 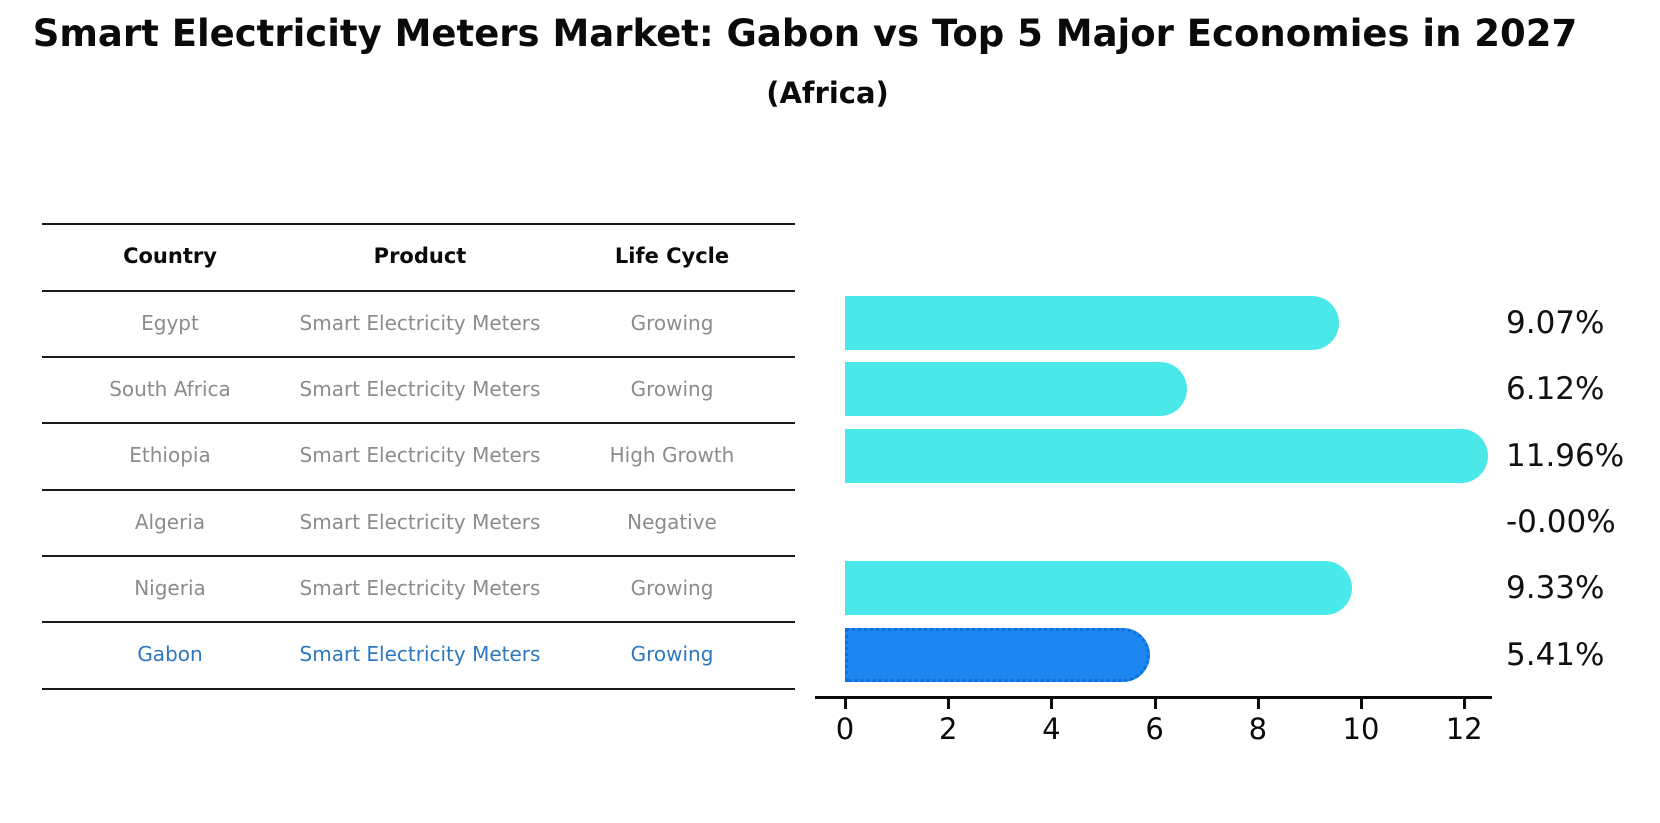 What do you see at coordinates (1555, 588) in the screenshot?
I see `bar-value-label: 9.33%` at bounding box center [1555, 588].